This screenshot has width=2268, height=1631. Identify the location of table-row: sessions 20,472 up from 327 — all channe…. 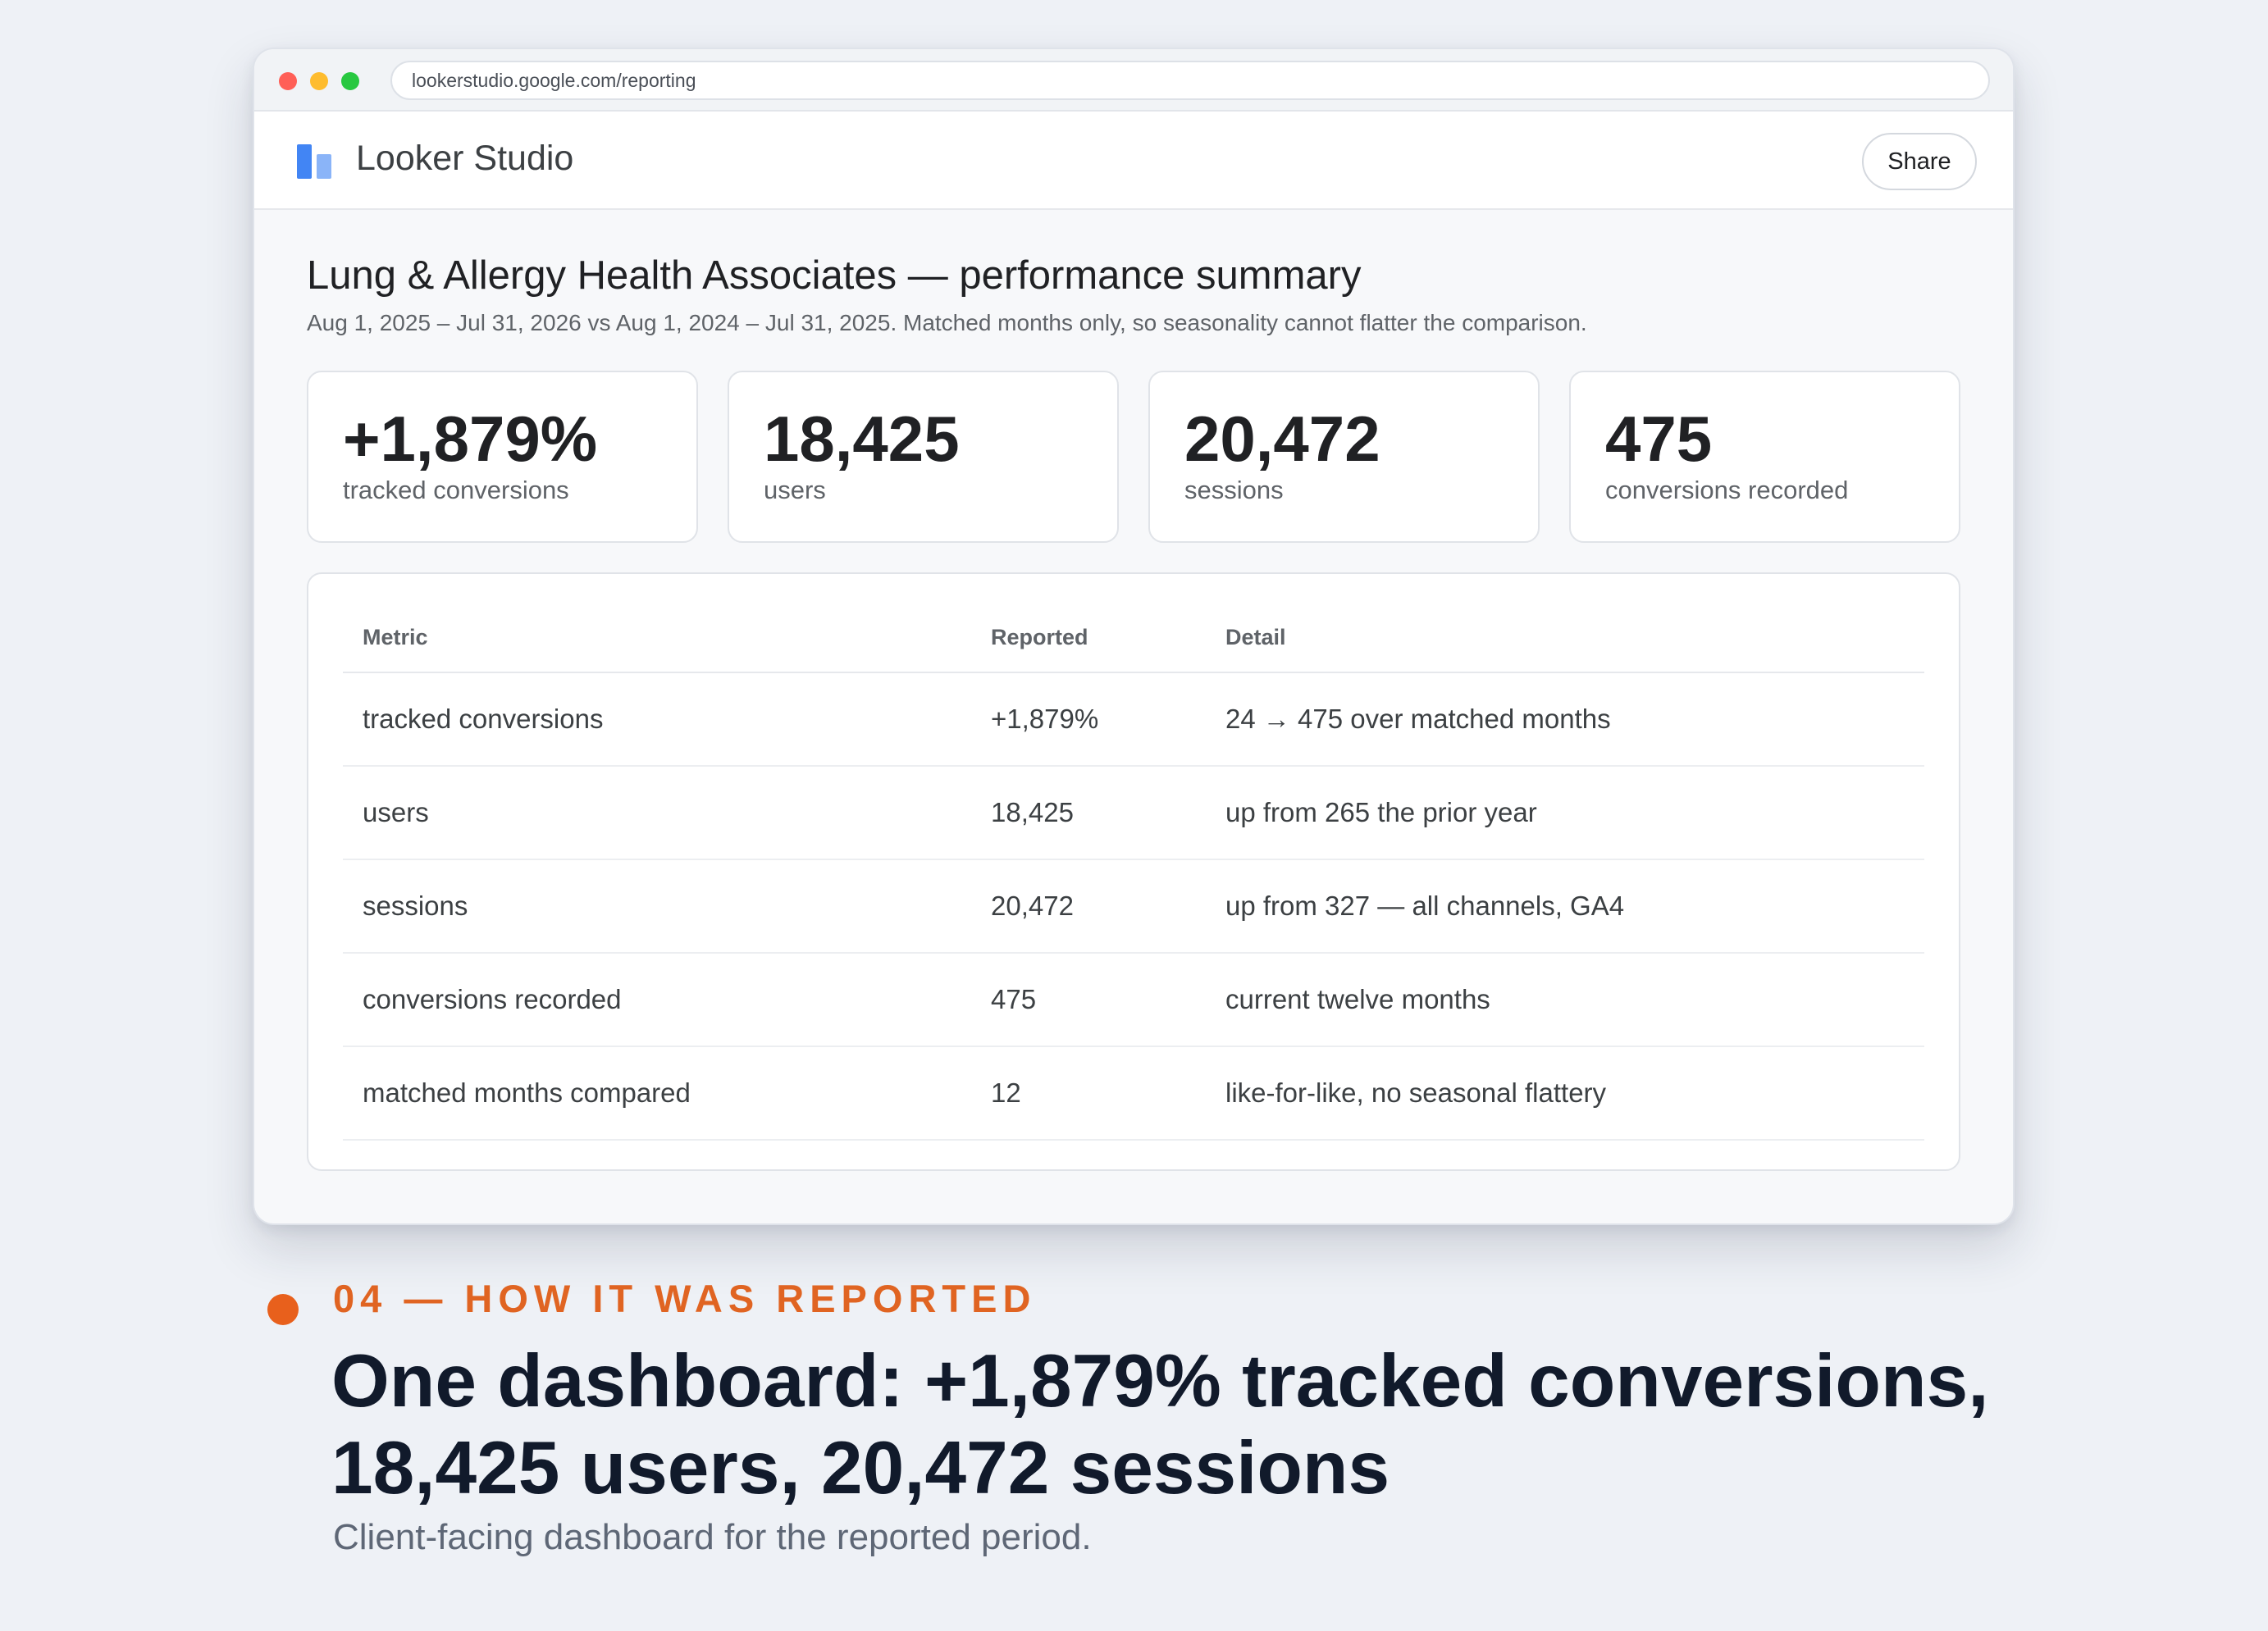
(1134, 906).